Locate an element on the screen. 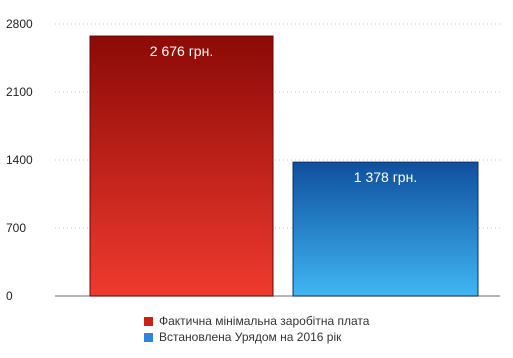 This screenshot has height=358, width=513. data-label: 2 676 грн. is located at coordinates (181, 51).